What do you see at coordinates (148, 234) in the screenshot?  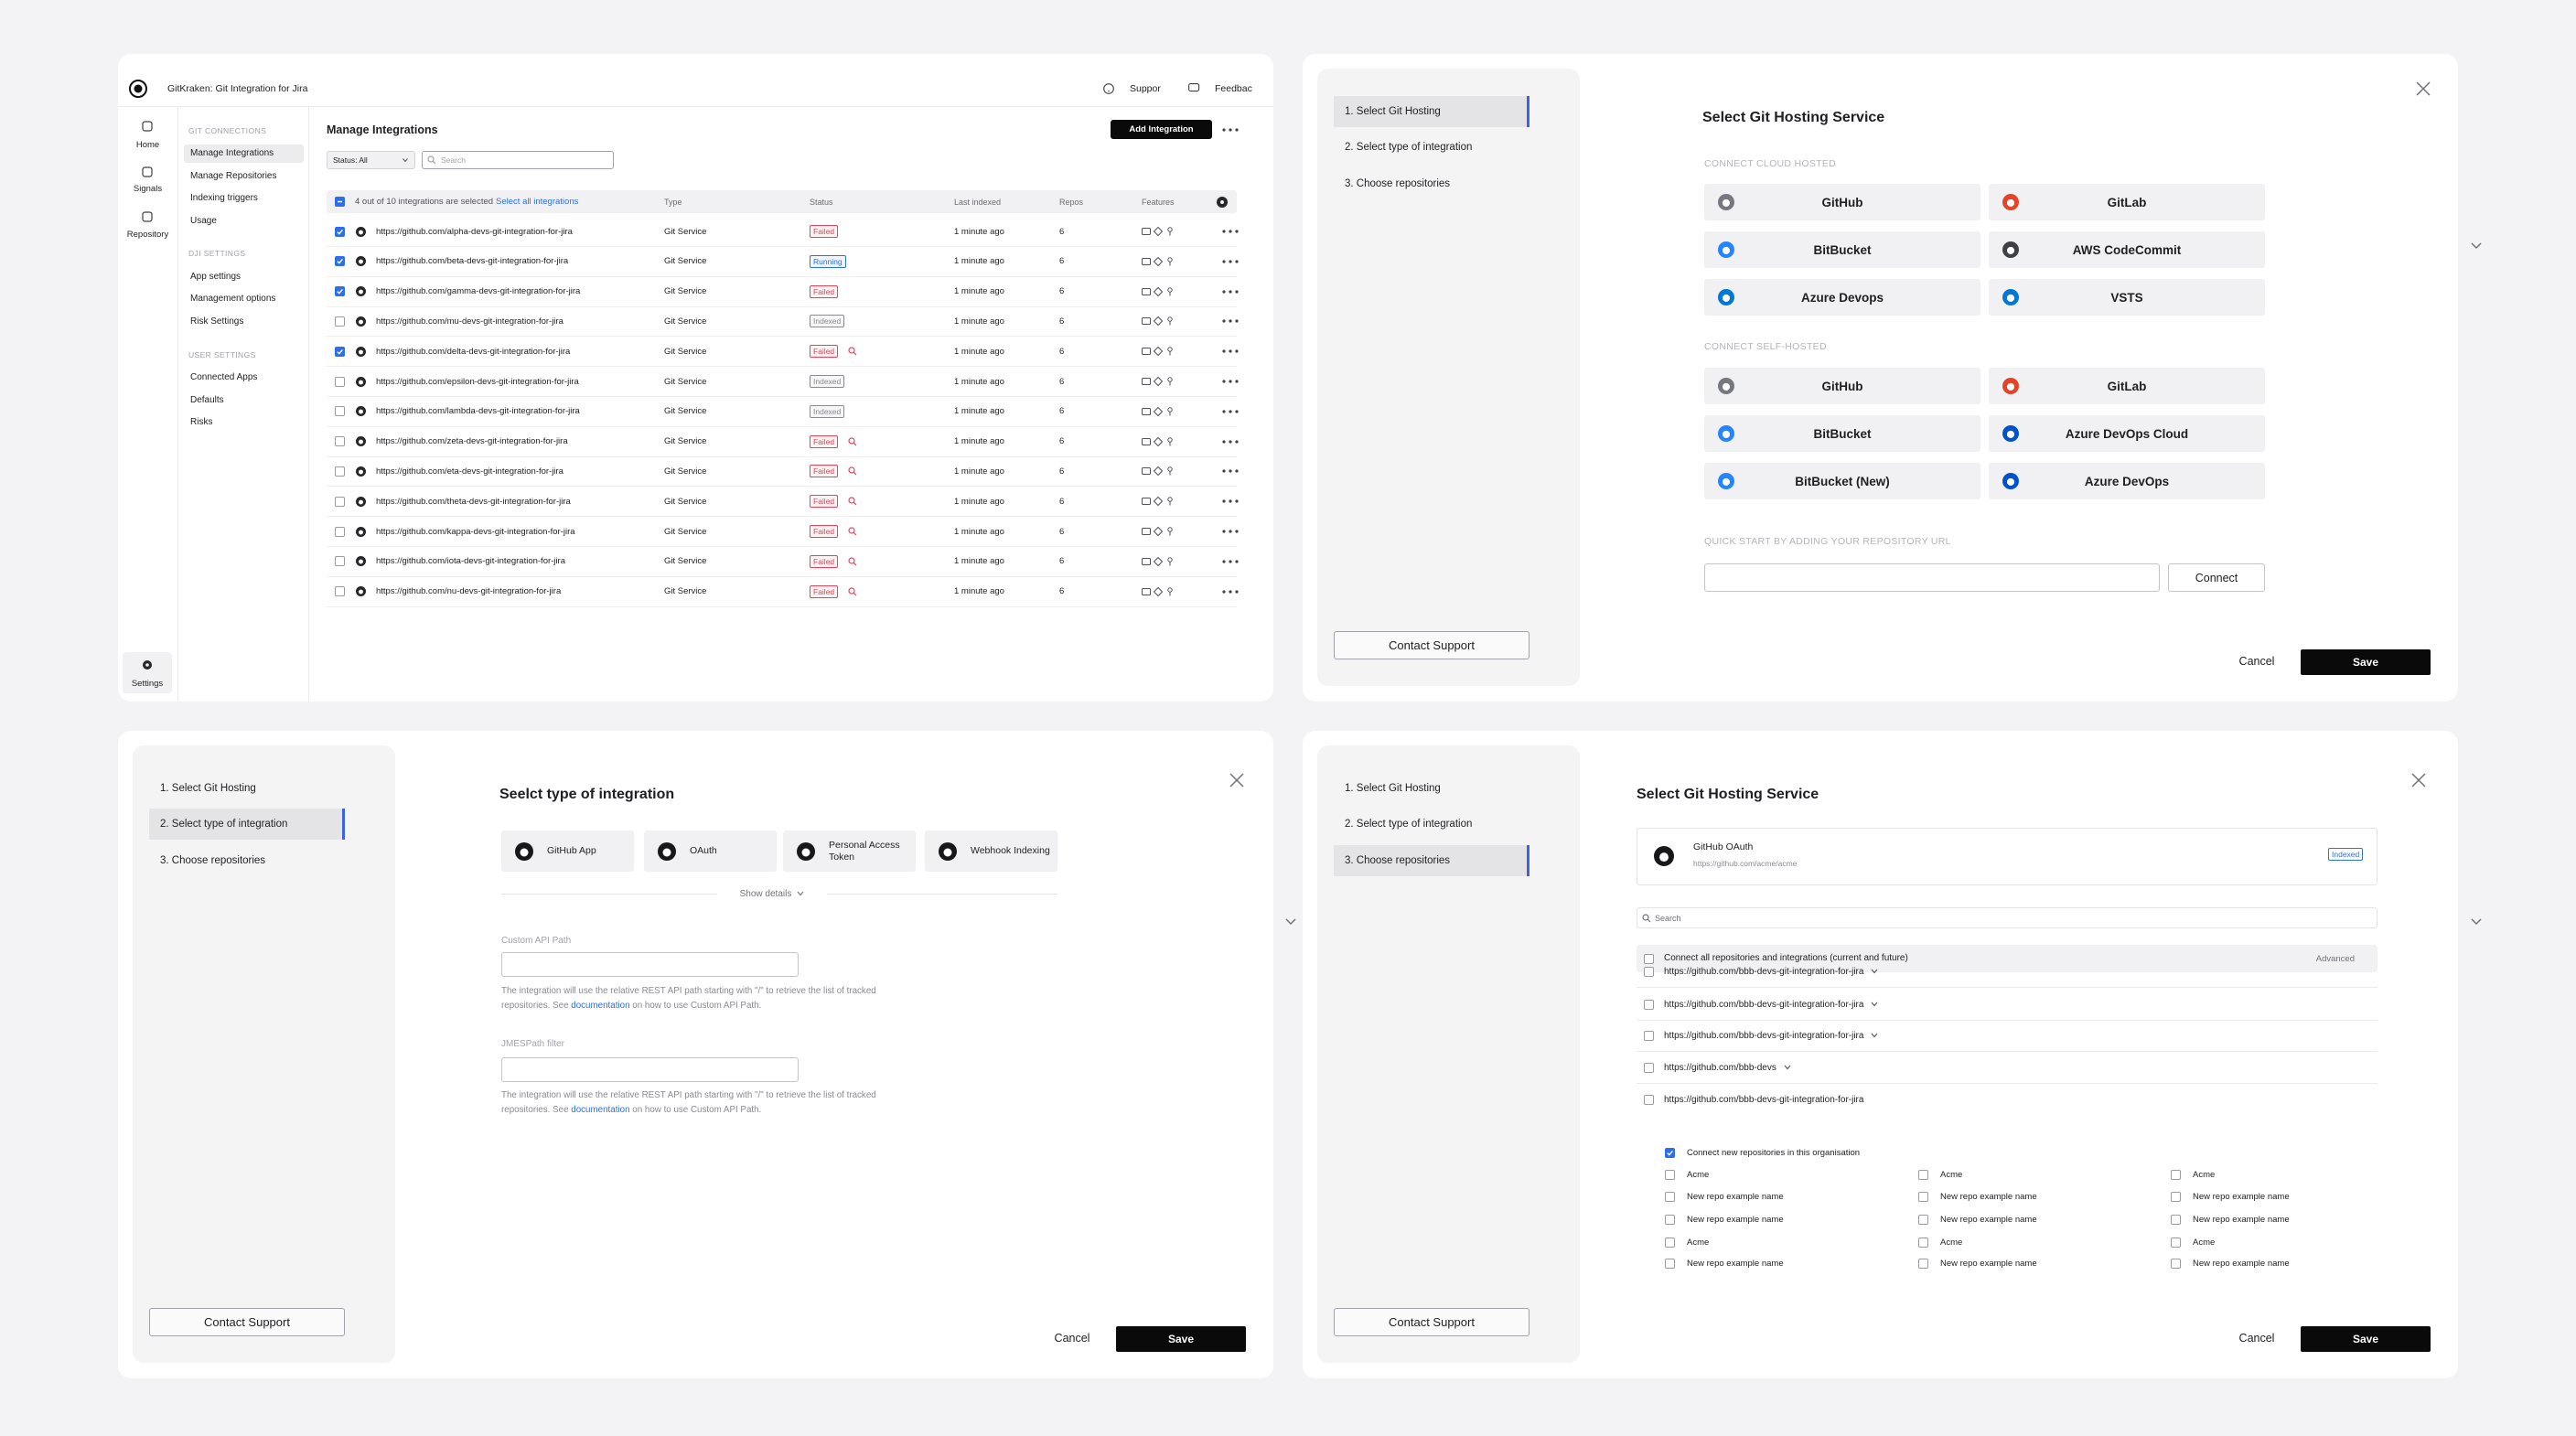 I see `nav-label: Repository` at bounding box center [148, 234].